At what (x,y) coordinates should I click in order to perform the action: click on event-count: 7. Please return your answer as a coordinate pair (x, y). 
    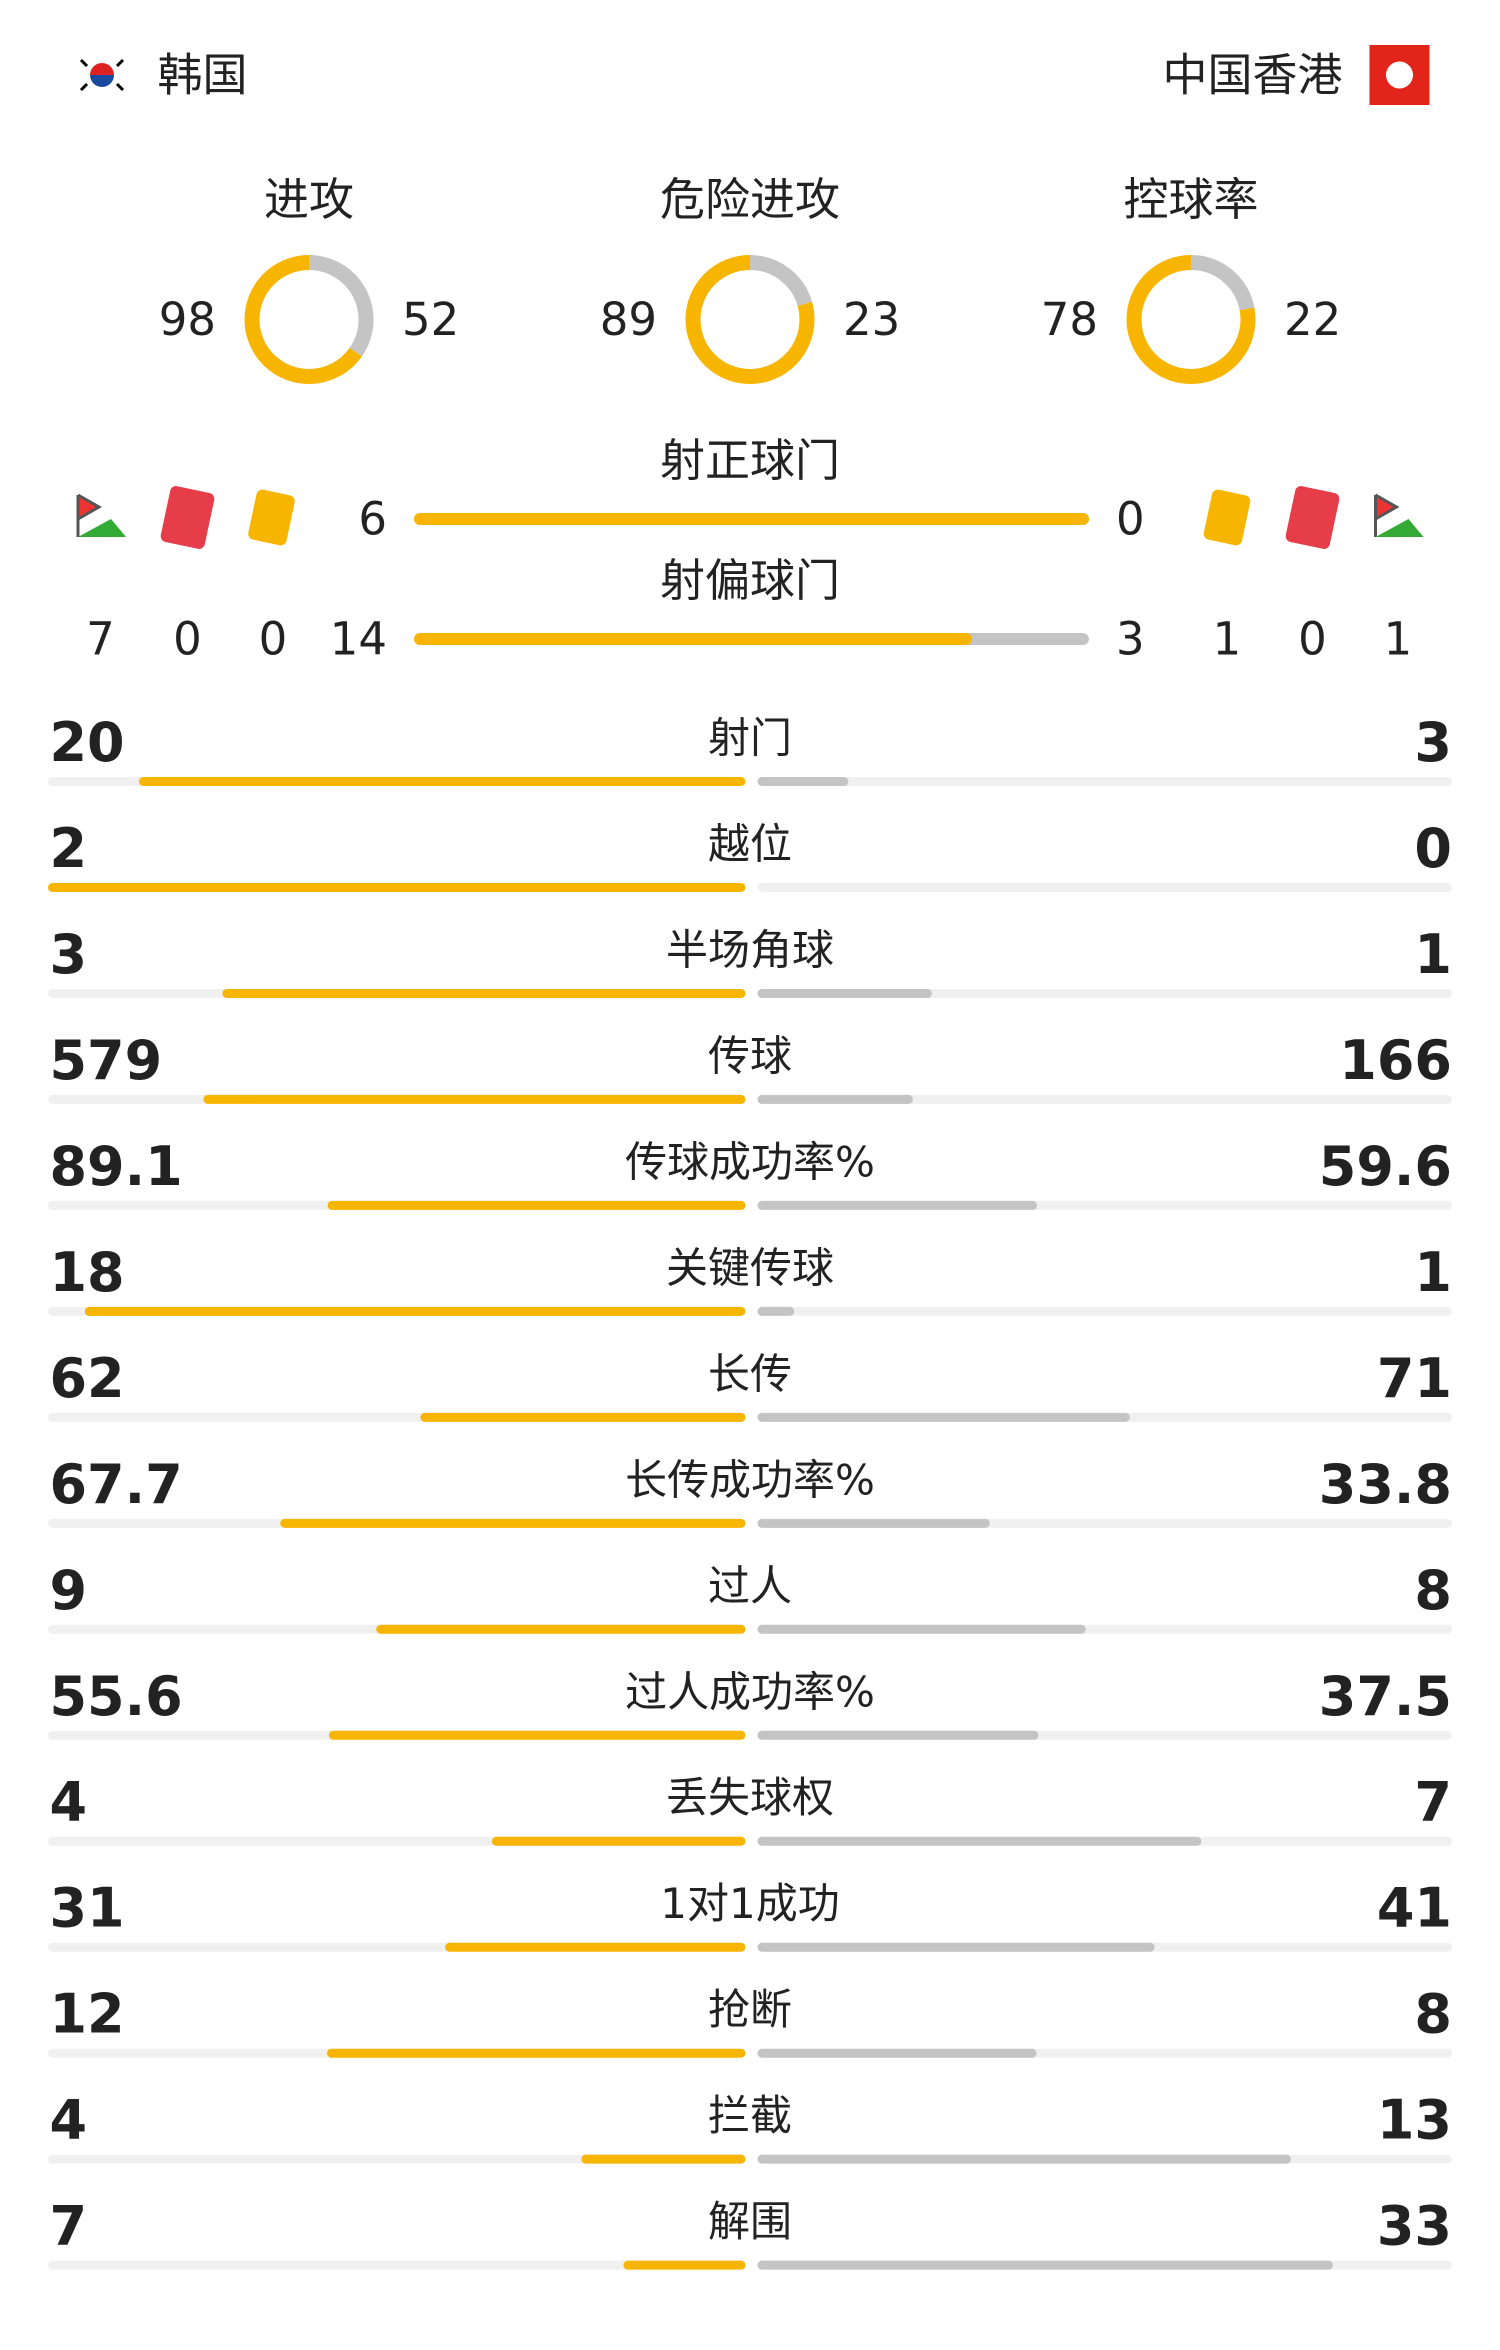
    Looking at the image, I should click on (100, 638).